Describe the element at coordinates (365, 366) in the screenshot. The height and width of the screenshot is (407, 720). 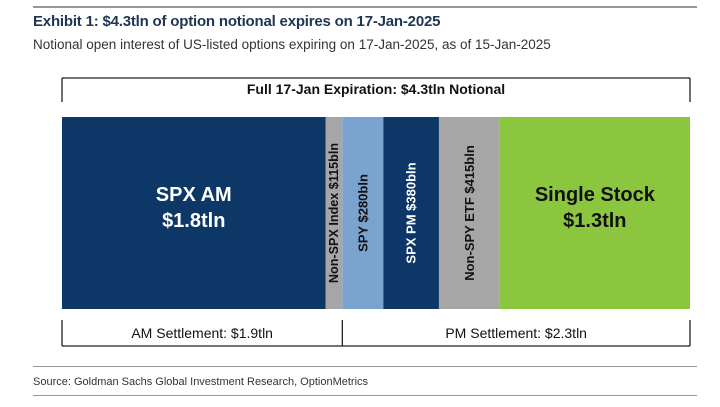
I see `divider-rule` at that location.